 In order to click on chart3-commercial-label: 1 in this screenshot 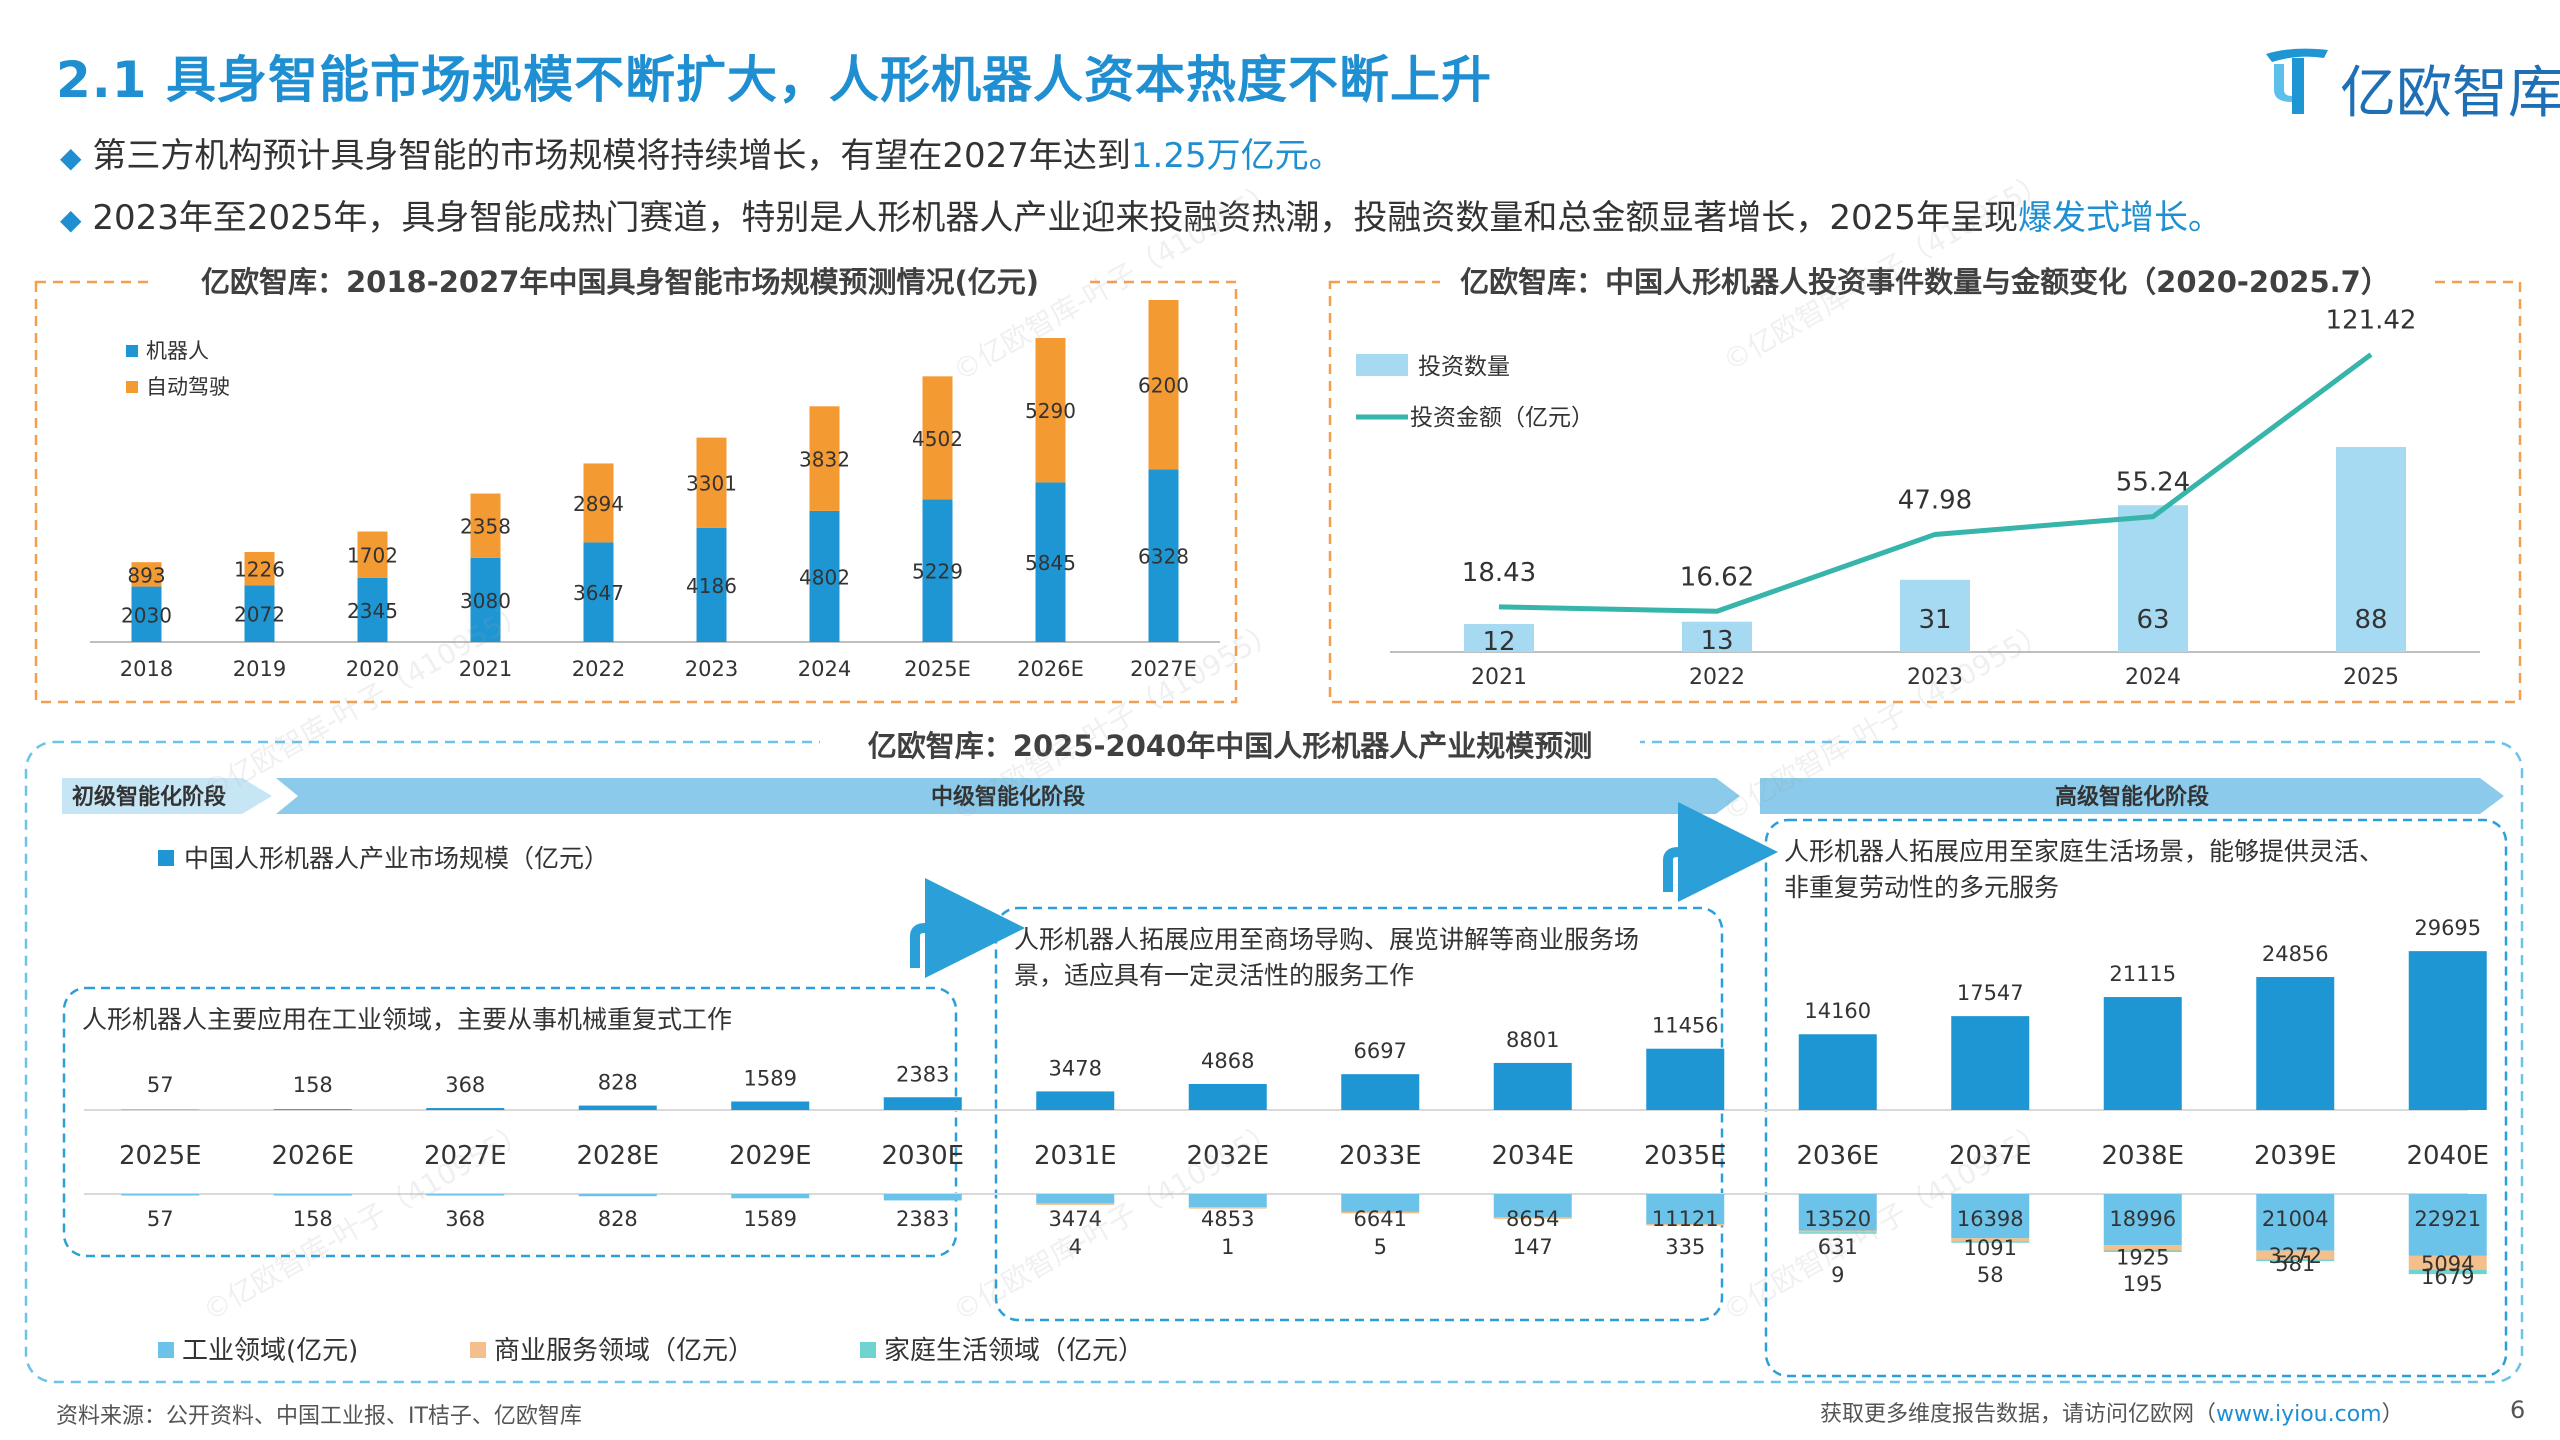, I will do `click(1227, 1247)`.